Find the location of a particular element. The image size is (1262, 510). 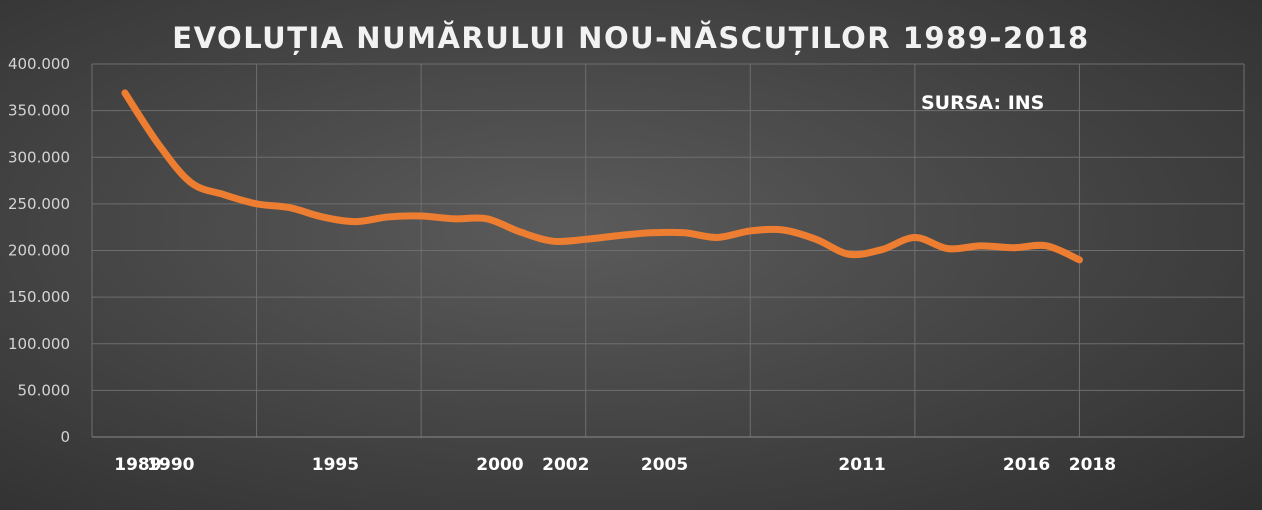

x-tick-label: 2002 is located at coordinates (565, 465).